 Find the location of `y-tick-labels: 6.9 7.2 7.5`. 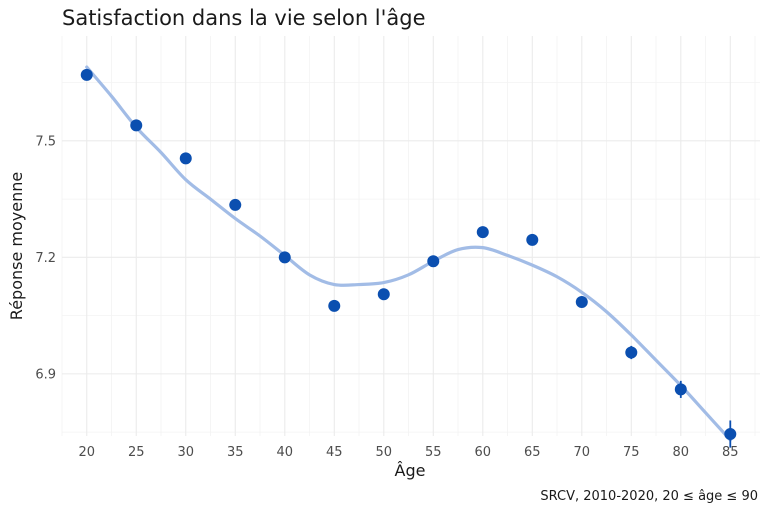

y-tick-labels: 6.9 7.2 7.5 is located at coordinates (45, 258).